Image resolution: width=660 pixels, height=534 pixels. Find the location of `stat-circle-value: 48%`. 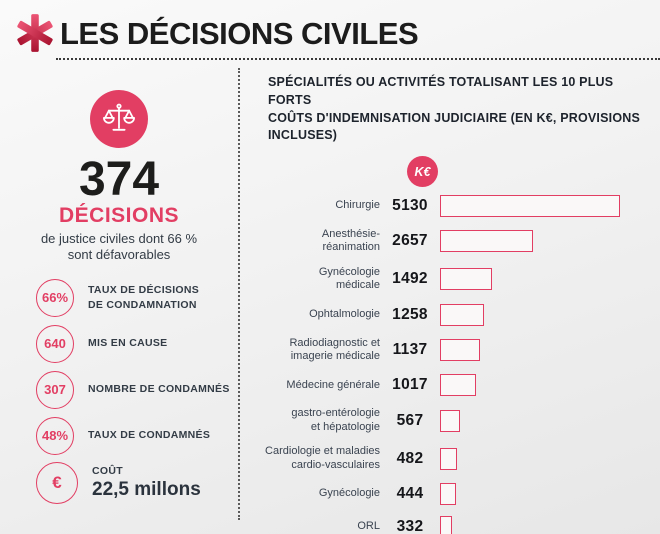

stat-circle-value: 48% is located at coordinates (55, 435).